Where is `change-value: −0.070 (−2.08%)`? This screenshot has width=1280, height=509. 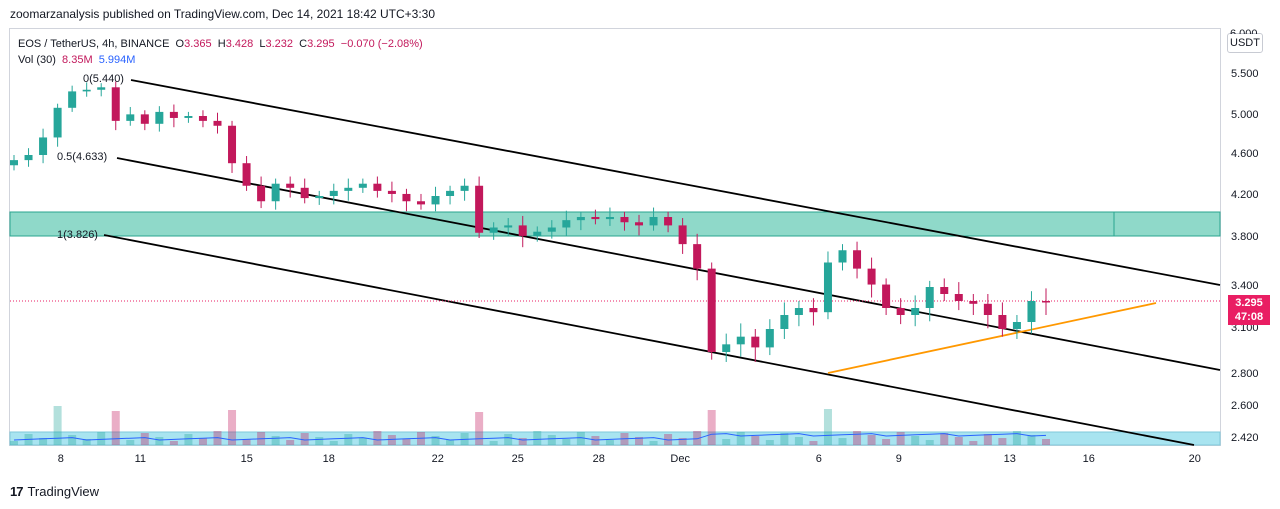
change-value: −0.070 (−2.08%) is located at coordinates (381, 44).